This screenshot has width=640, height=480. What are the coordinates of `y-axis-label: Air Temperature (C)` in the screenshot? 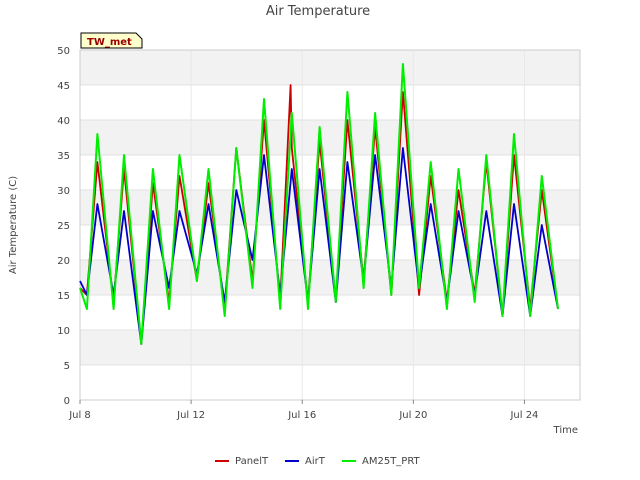 It's located at (13, 225).